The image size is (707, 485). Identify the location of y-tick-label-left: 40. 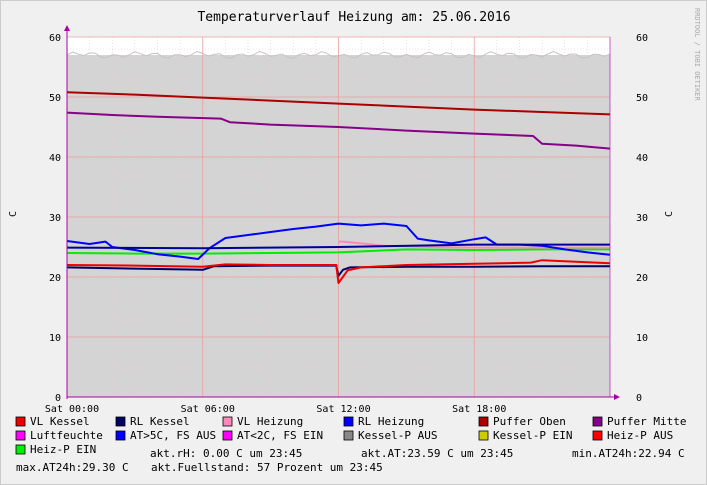
(55, 158).